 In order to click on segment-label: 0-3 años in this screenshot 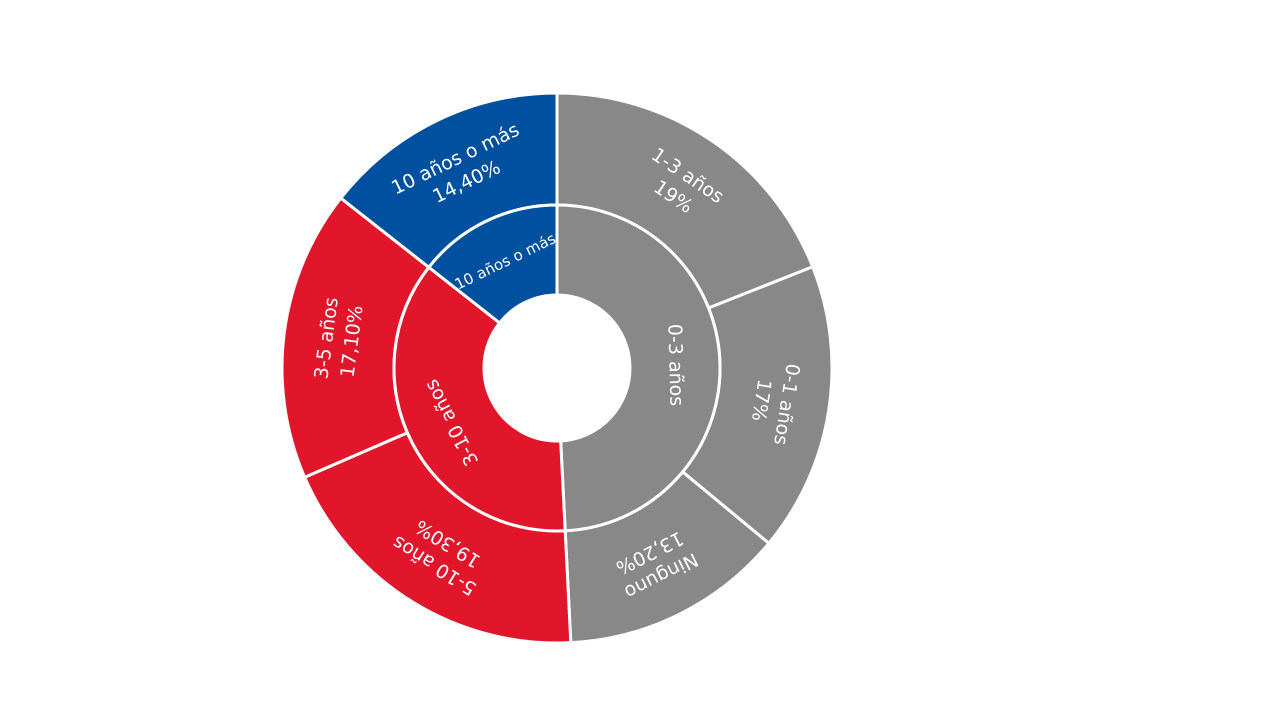, I will do `click(675, 365)`.